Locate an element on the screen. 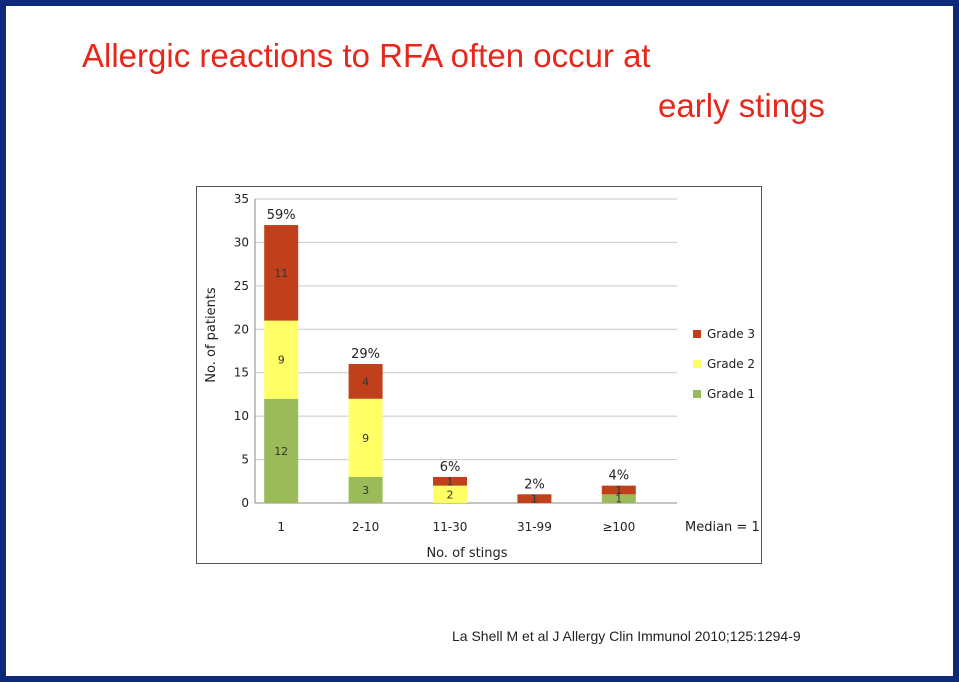  x-tick-label: ≥100 is located at coordinates (618, 527).